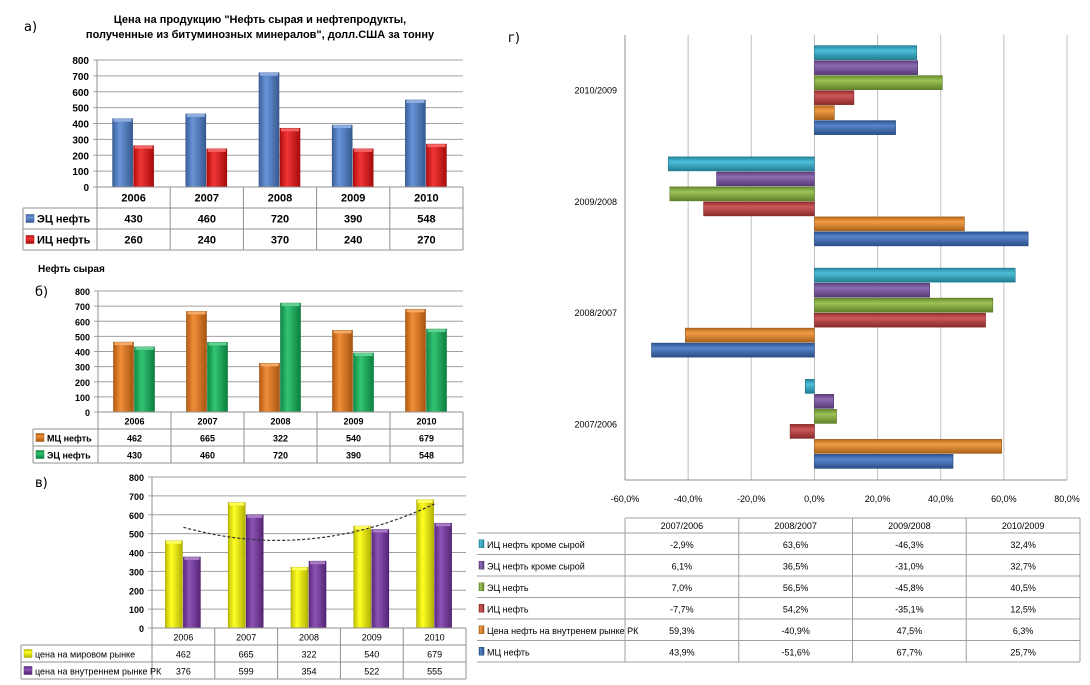  What do you see at coordinates (796, 545) in the screenshot?
I see `table-cell: 63,6%` at bounding box center [796, 545].